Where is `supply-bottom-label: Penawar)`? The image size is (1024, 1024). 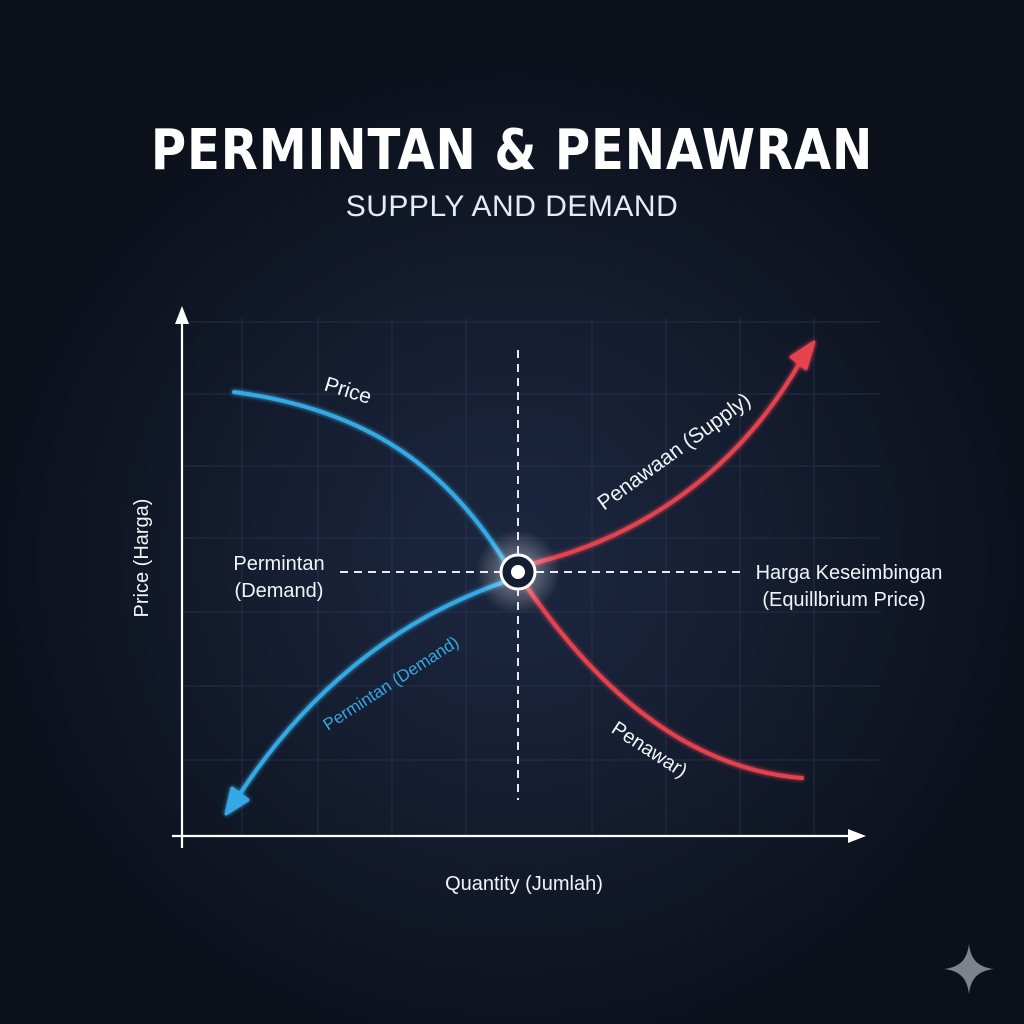 supply-bottom-label: Penawar) is located at coordinates (649, 749).